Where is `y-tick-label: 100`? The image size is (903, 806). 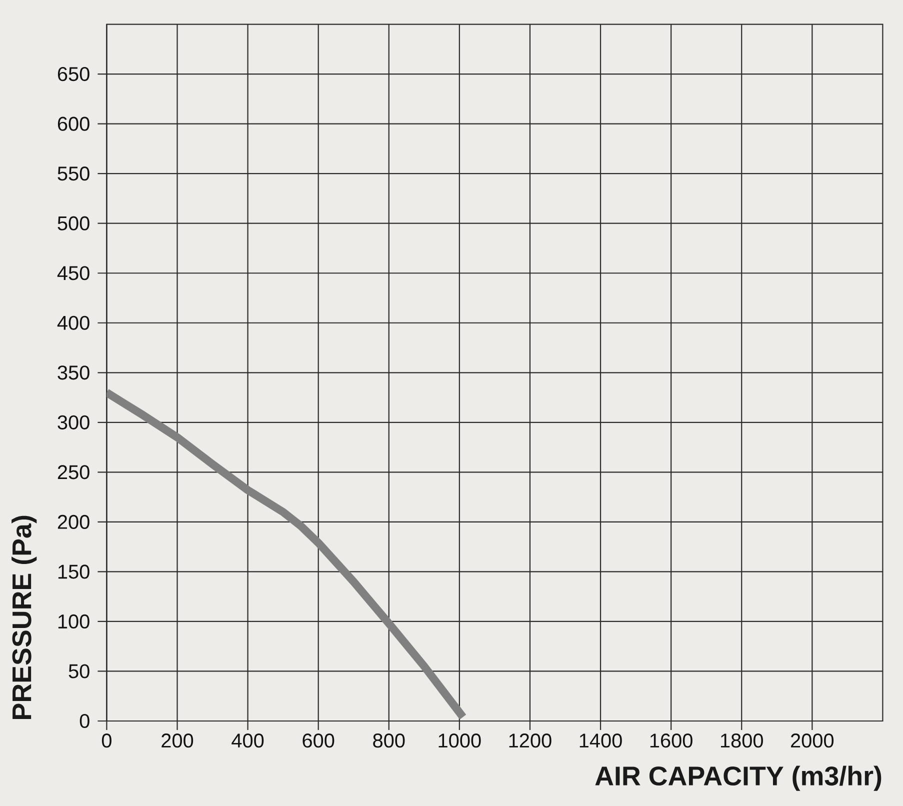
y-tick-label: 100 is located at coordinates (74, 621).